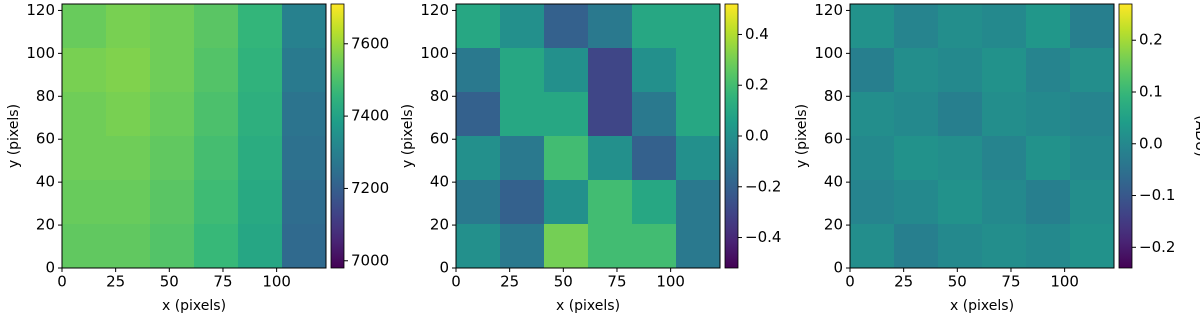 The height and width of the screenshot is (318, 1200). I want to click on x-tick-label: 100, so click(276, 282).